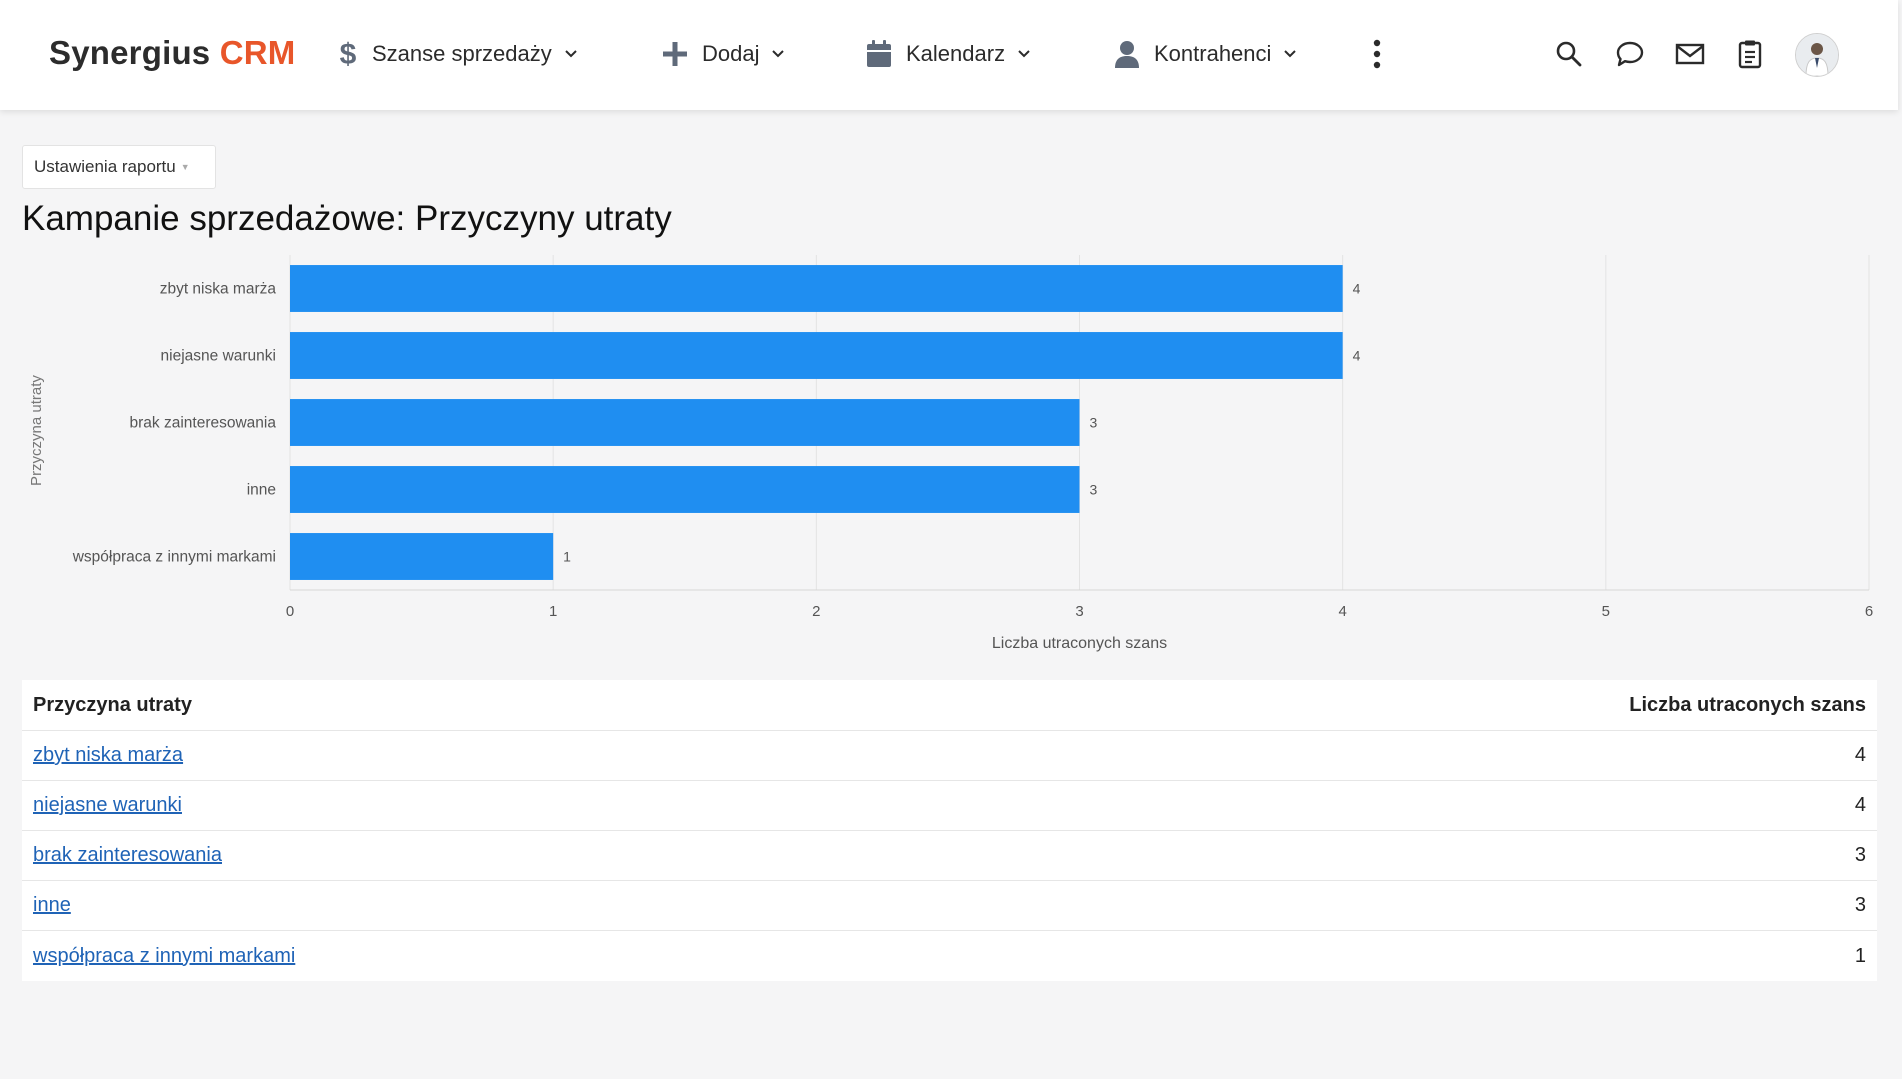 This screenshot has height=1079, width=1902. I want to click on bar-value-label: 1, so click(567, 557).